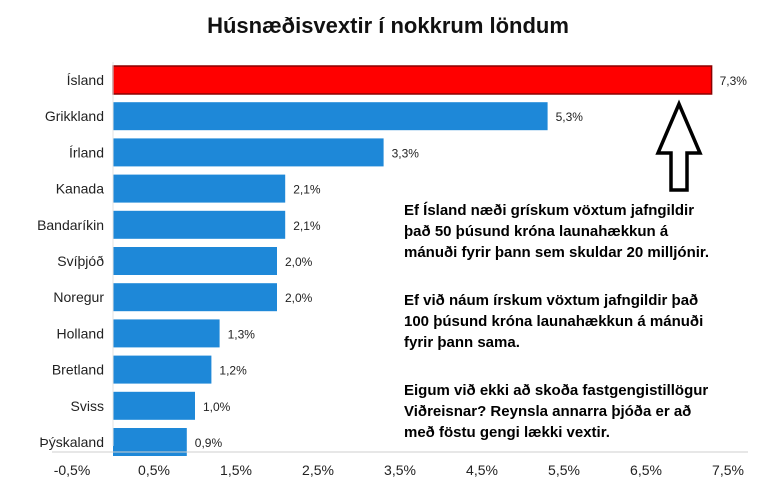 The height and width of the screenshot is (500, 780). I want to click on category-label: Írland, so click(86, 152).